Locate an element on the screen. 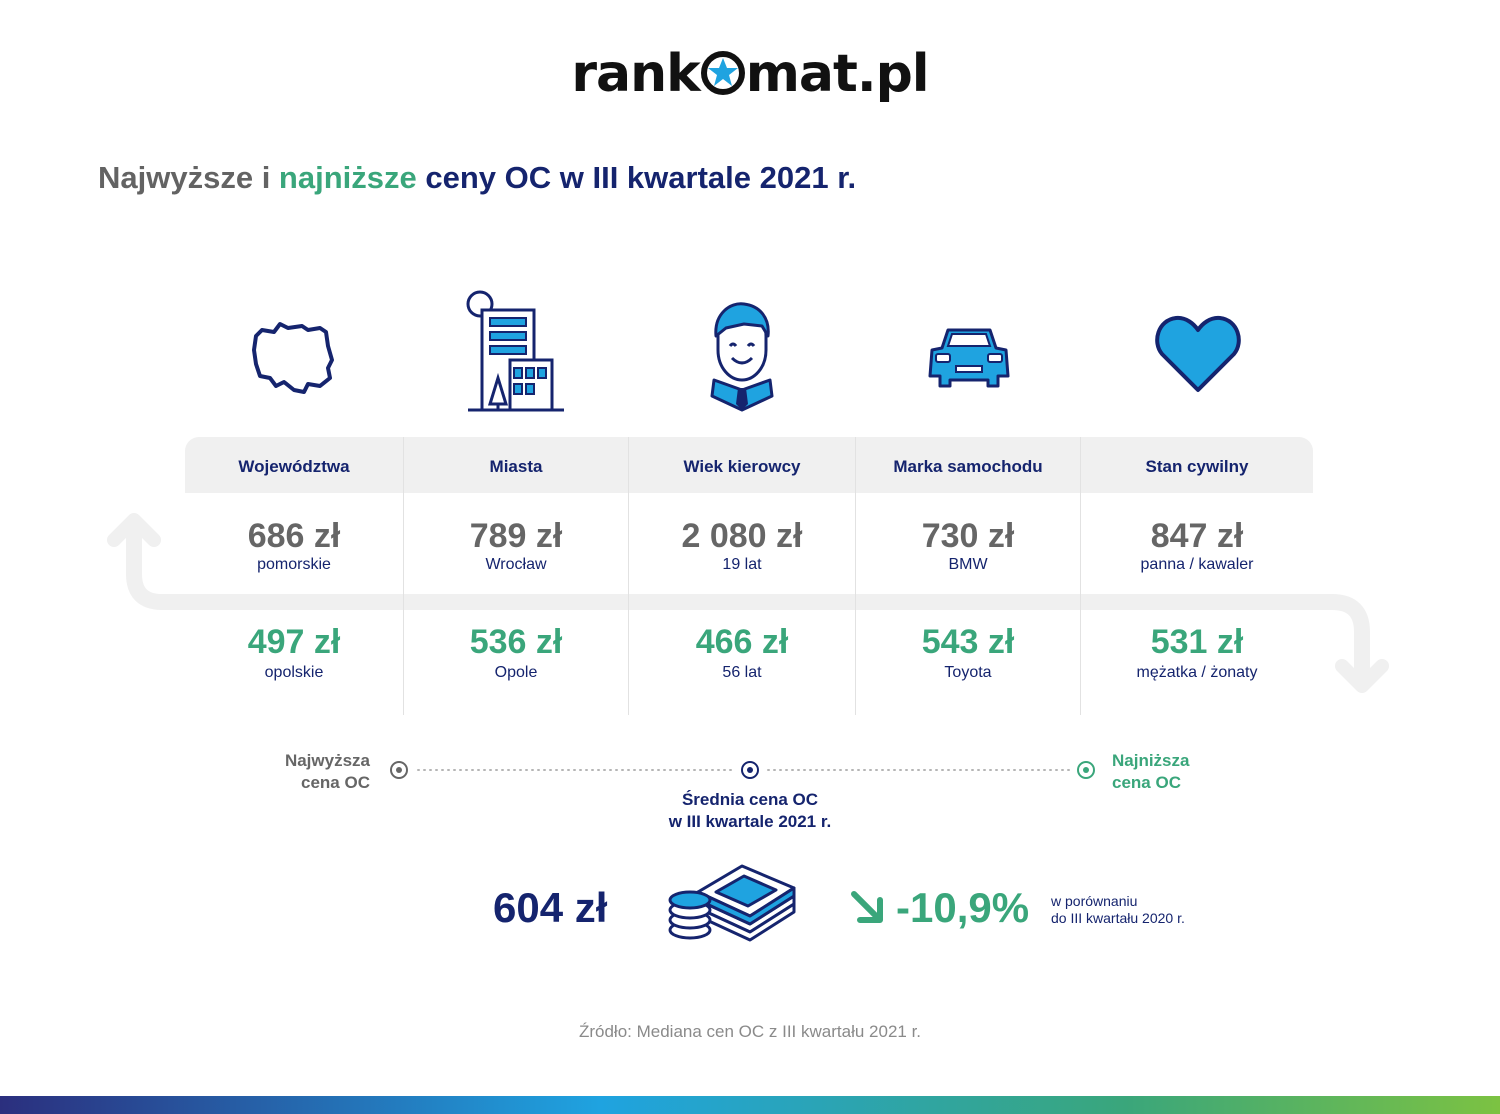 The height and width of the screenshot is (1114, 1500). title-lowest: najniższe is located at coordinates (347, 177).